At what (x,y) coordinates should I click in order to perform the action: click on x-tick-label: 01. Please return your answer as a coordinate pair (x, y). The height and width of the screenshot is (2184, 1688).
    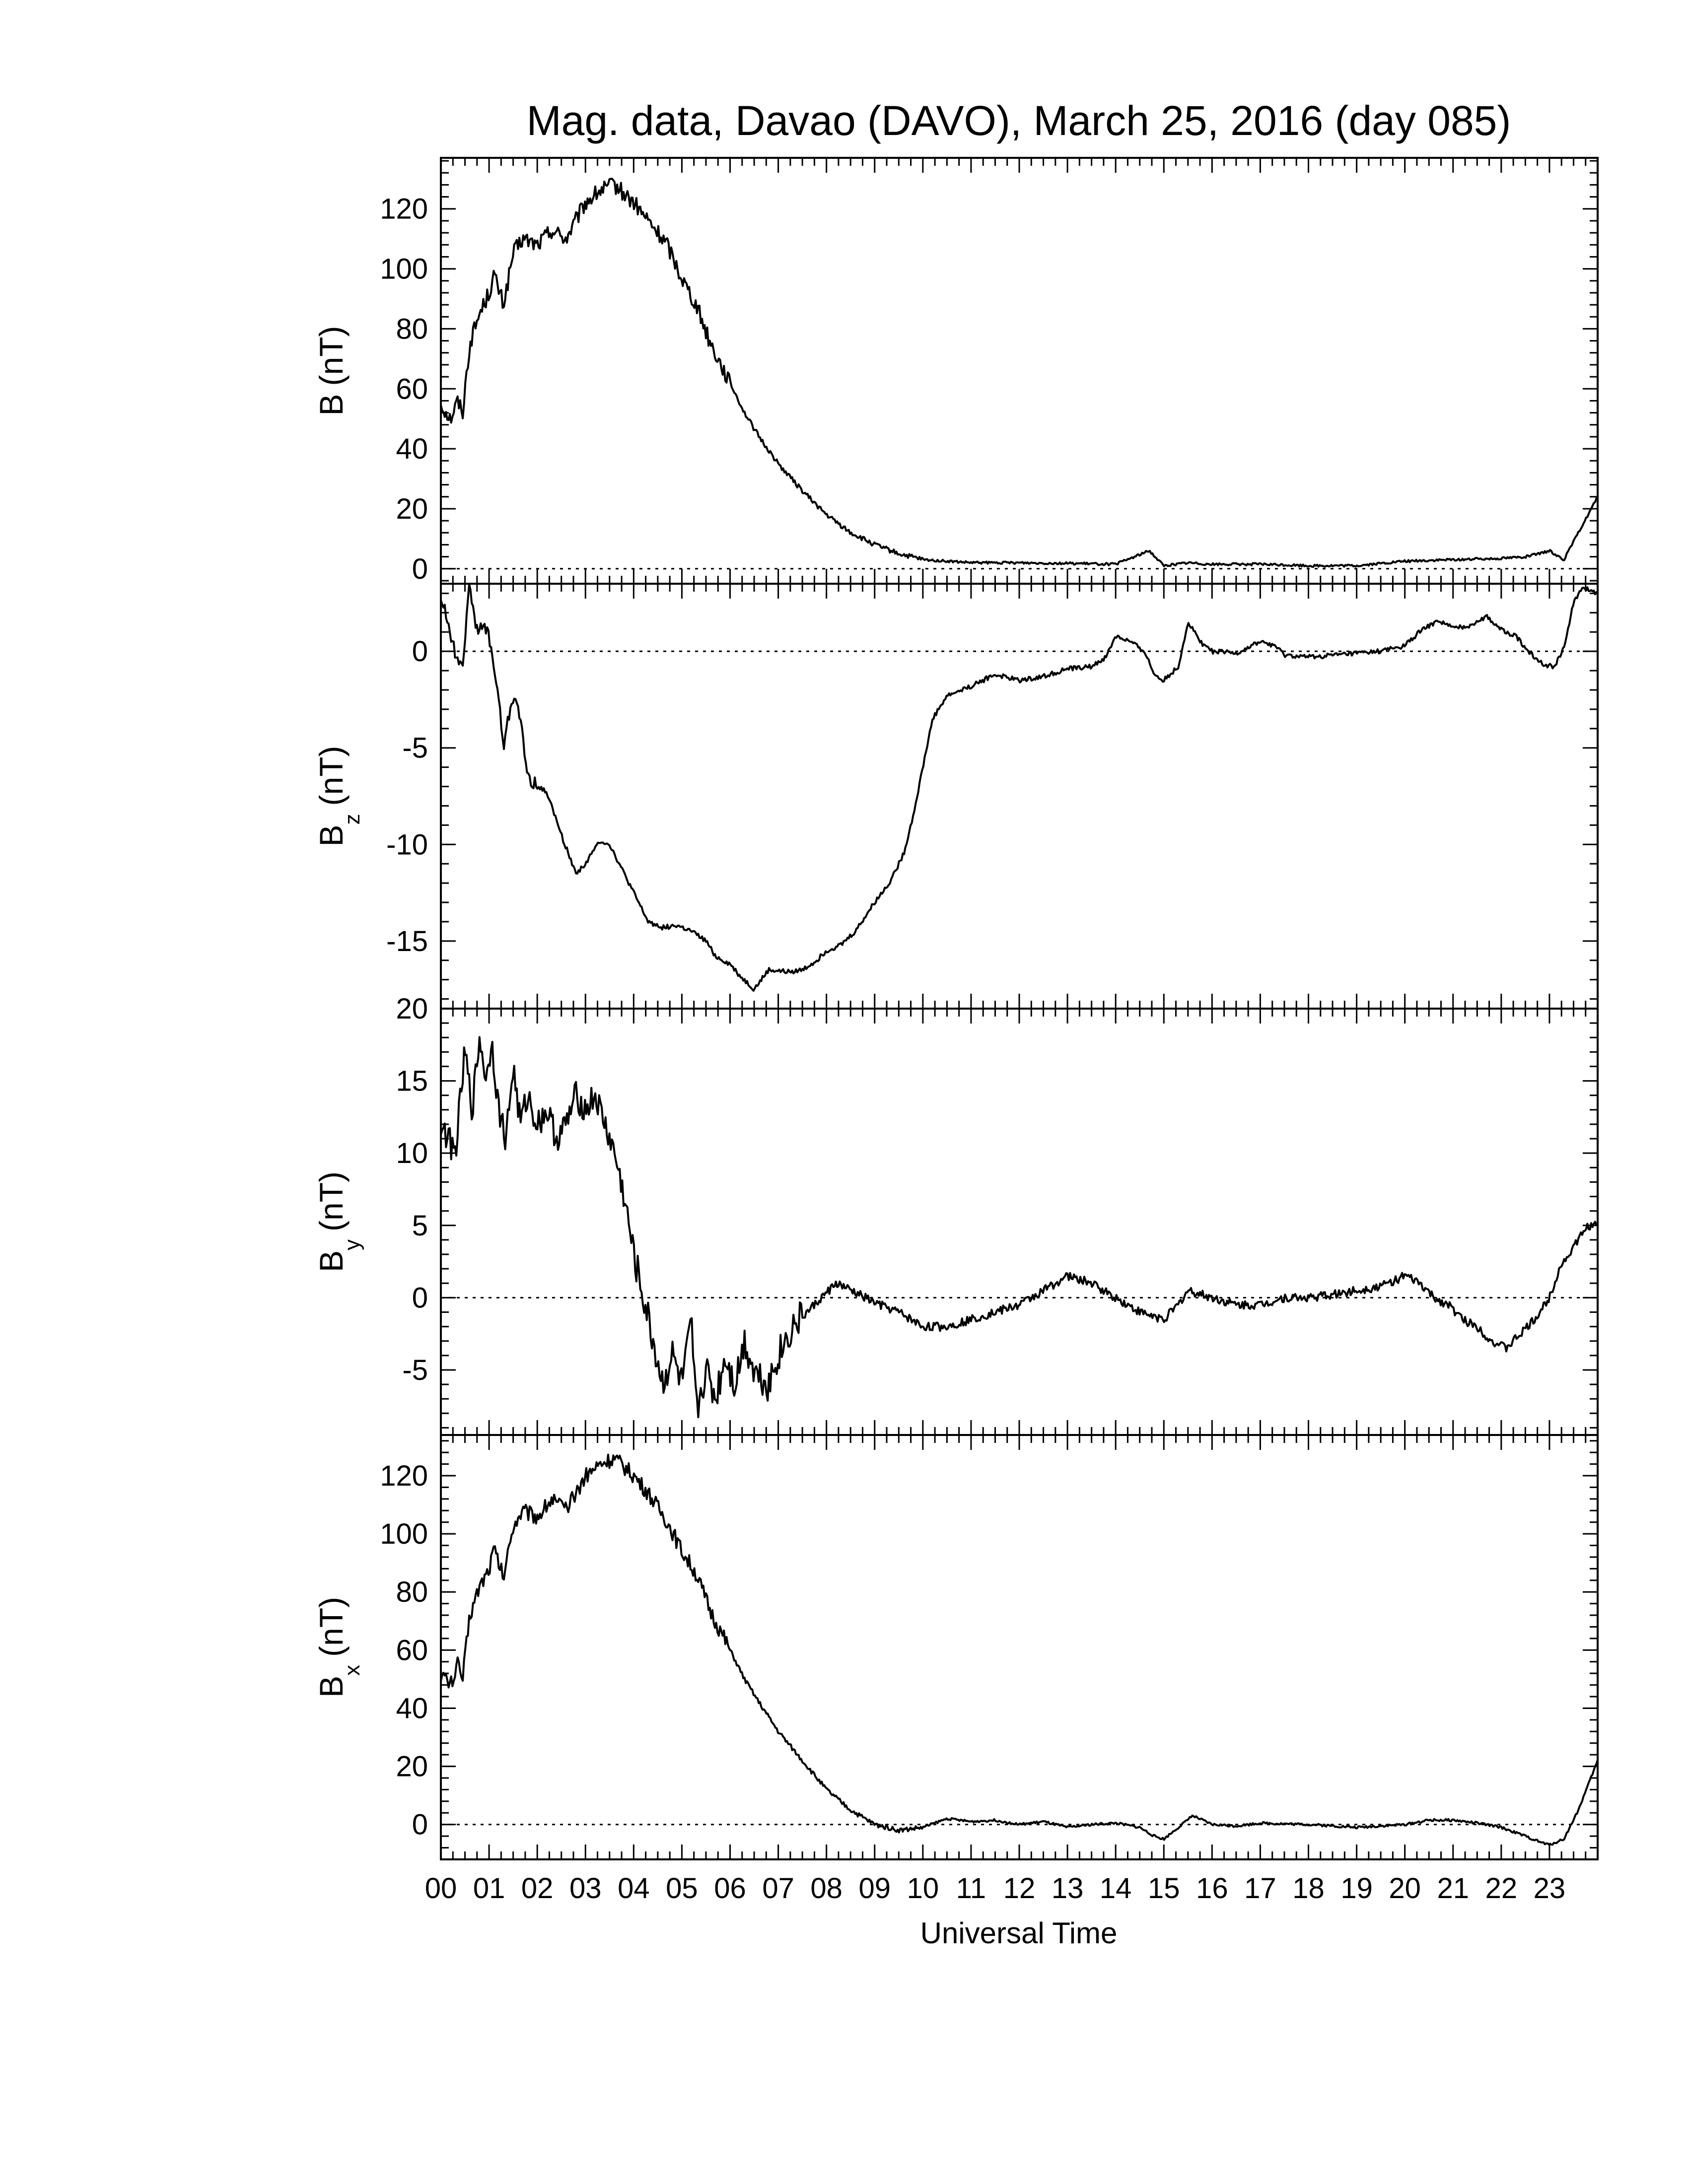
    Looking at the image, I should click on (489, 1888).